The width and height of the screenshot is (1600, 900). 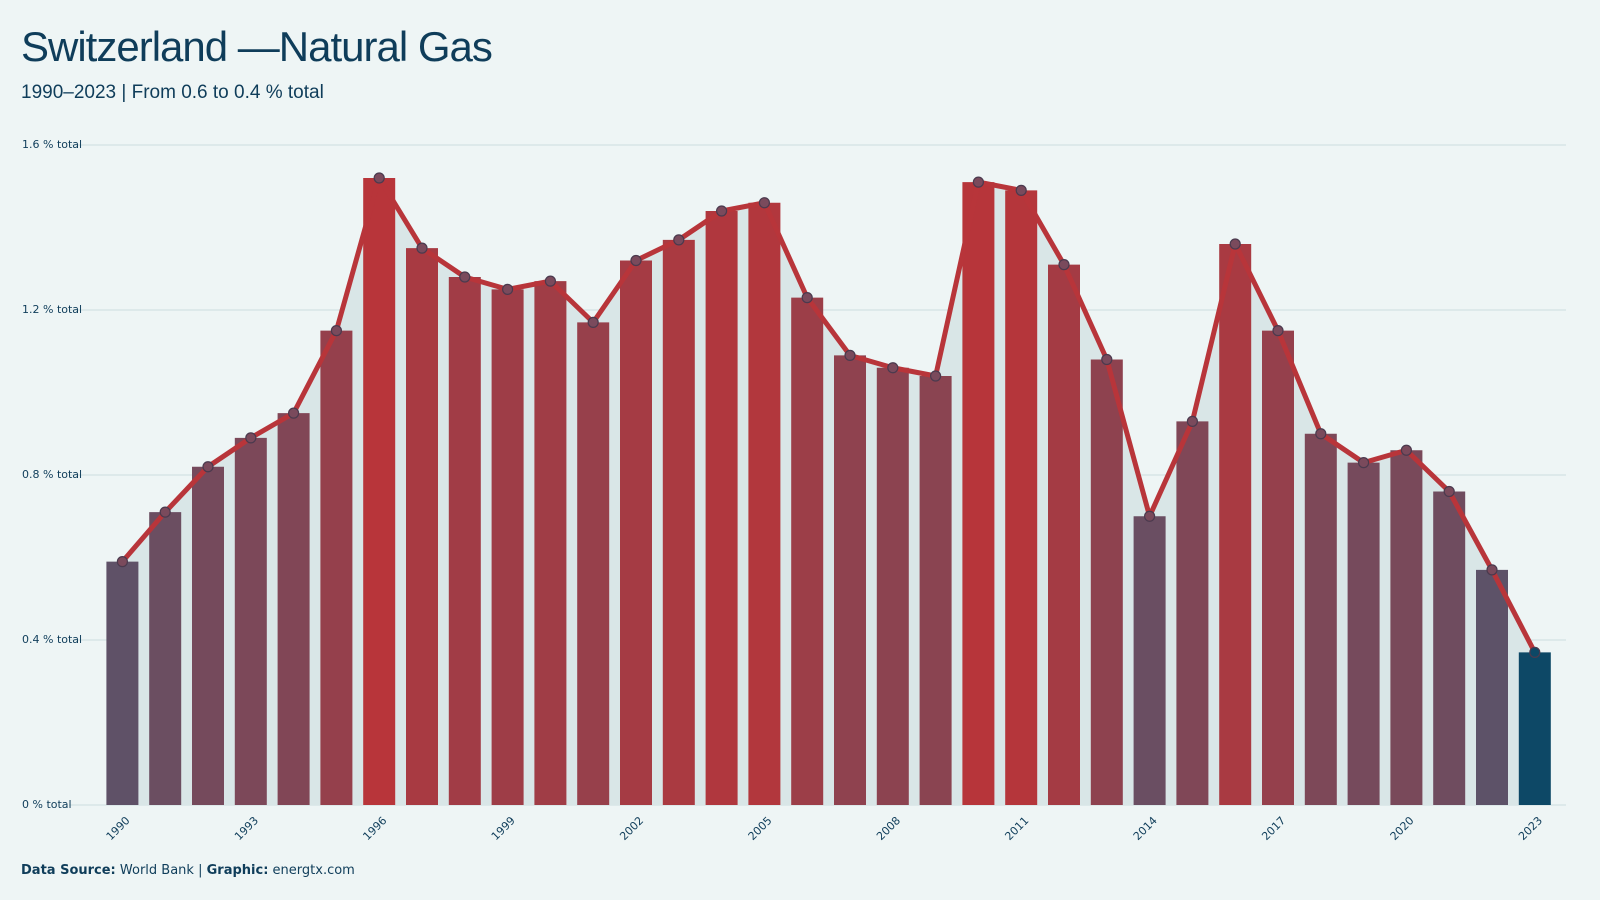 What do you see at coordinates (314, 870) in the screenshot?
I see `graphic: energtx.com` at bounding box center [314, 870].